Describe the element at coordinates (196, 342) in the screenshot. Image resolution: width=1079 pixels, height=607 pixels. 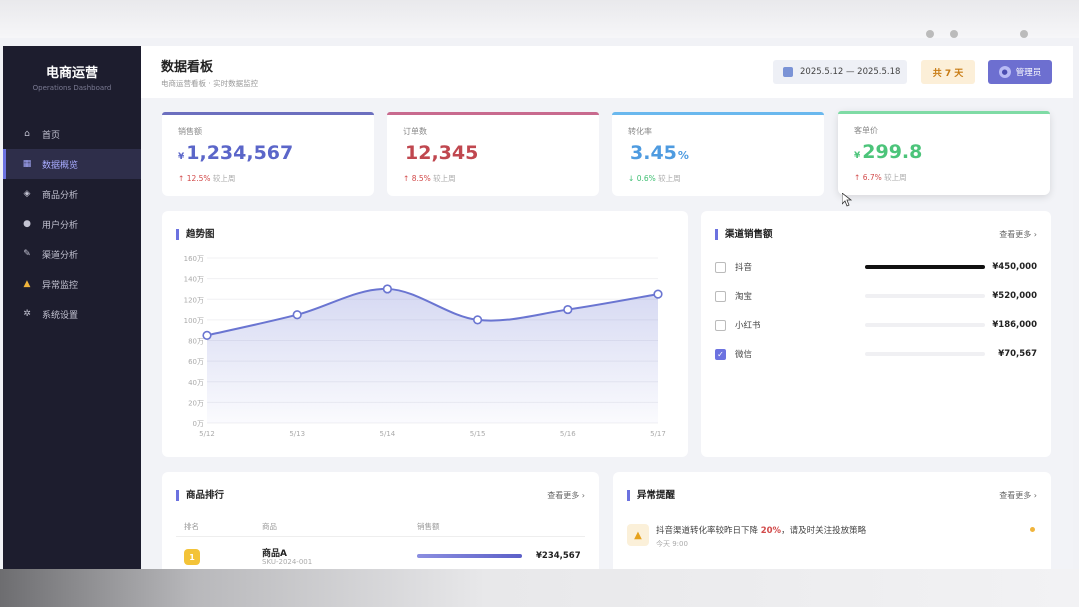
I see `y-tick-label: 80万` at that location.